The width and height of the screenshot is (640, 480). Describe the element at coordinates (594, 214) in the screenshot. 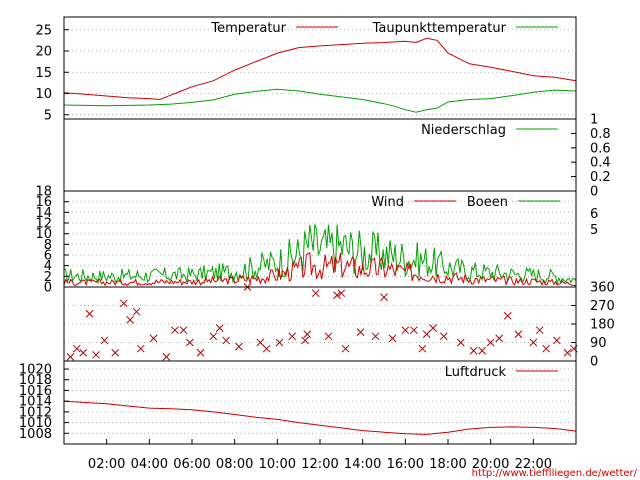

I see `y2-tick-label-p2-0: 6` at that location.